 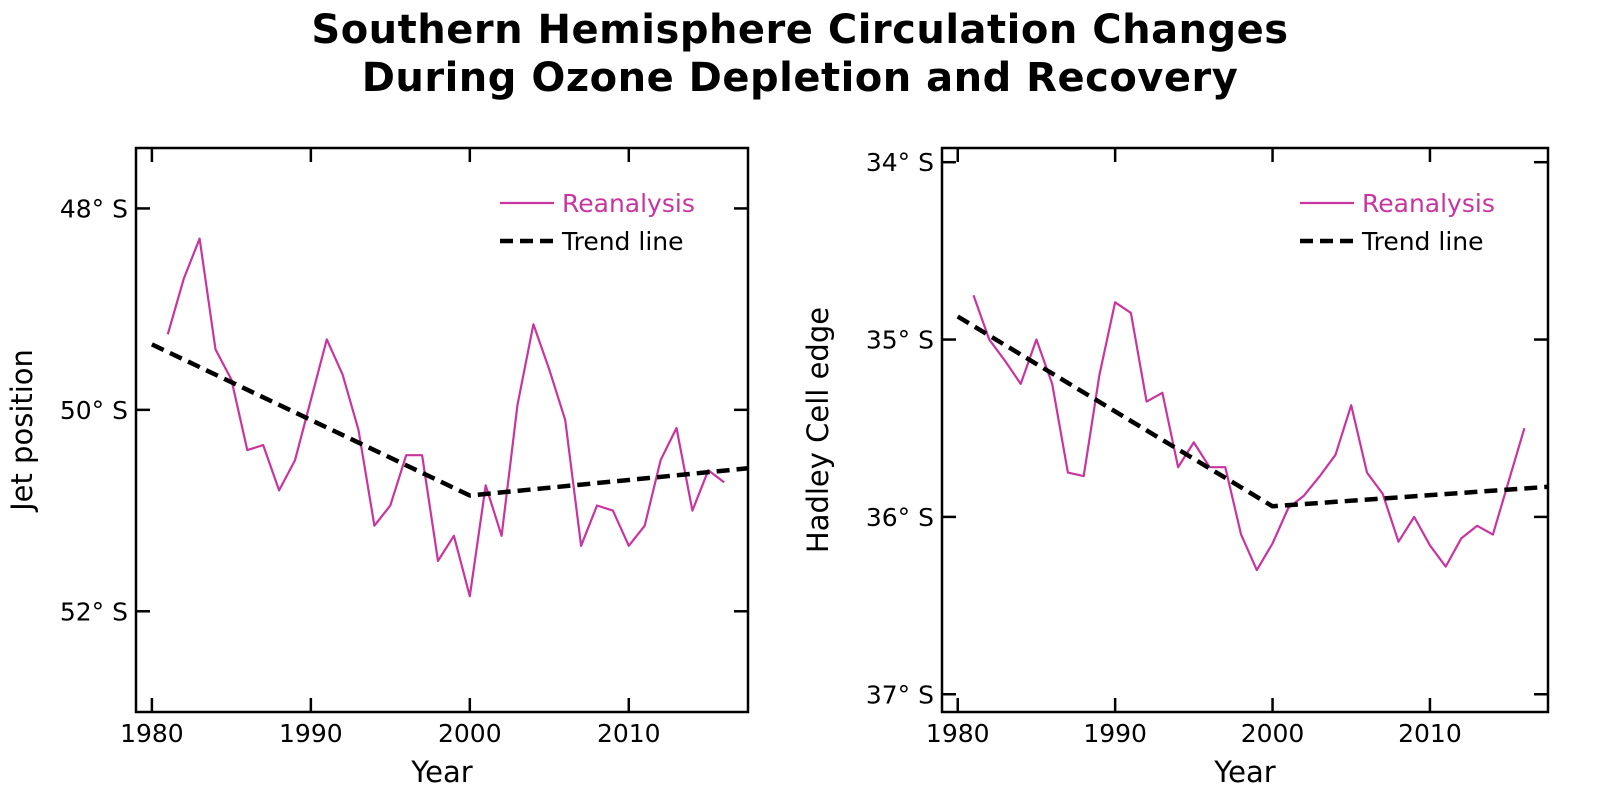 What do you see at coordinates (800, 30) in the screenshot?
I see `chart-title-line-1: Southern Hemisphere Circulation Changes` at bounding box center [800, 30].